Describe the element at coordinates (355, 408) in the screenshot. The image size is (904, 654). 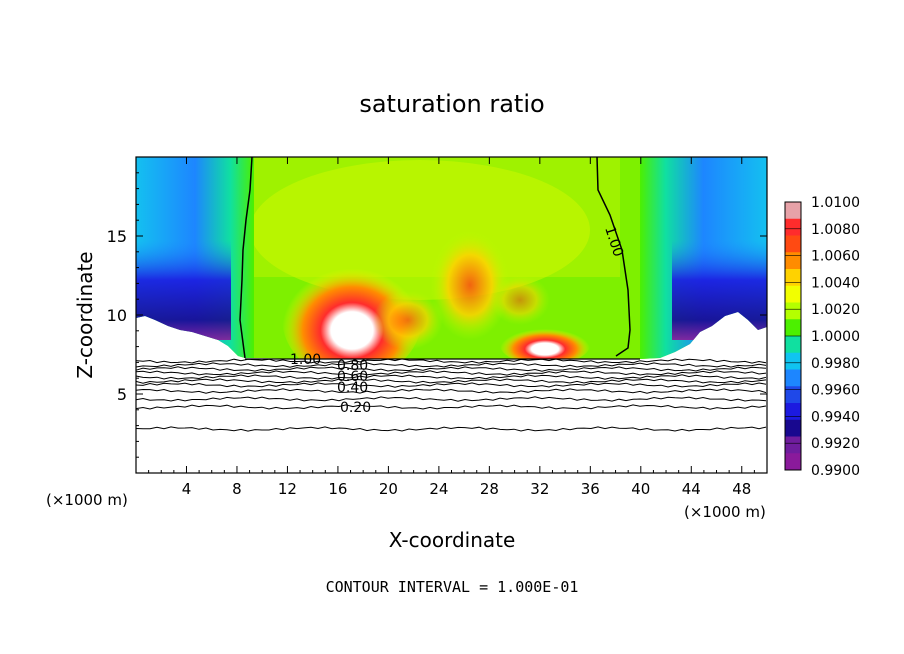
I see `contour-label-0.20: 0.20` at that location.